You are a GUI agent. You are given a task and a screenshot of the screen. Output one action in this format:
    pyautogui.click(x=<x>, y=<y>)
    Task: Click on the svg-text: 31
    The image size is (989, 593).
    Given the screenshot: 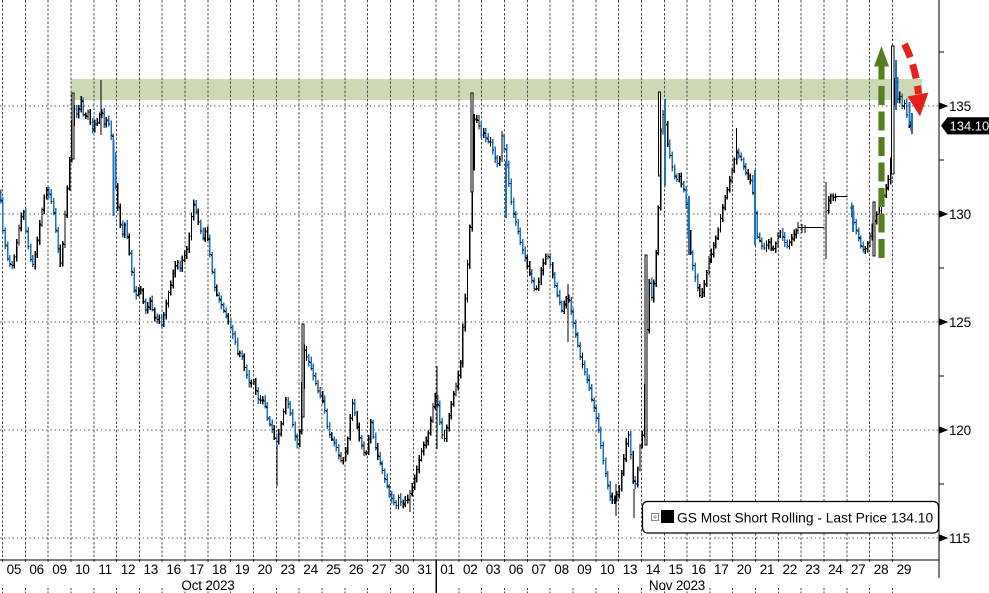 What is the action you would take?
    pyautogui.click(x=424, y=569)
    